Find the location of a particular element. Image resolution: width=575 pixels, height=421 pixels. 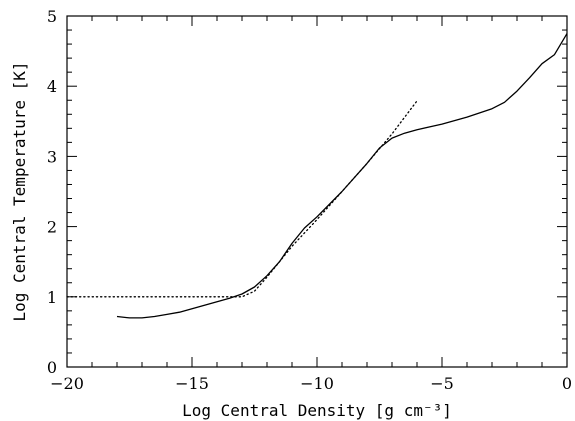

y-tick-label: 5 is located at coordinates (52, 16).